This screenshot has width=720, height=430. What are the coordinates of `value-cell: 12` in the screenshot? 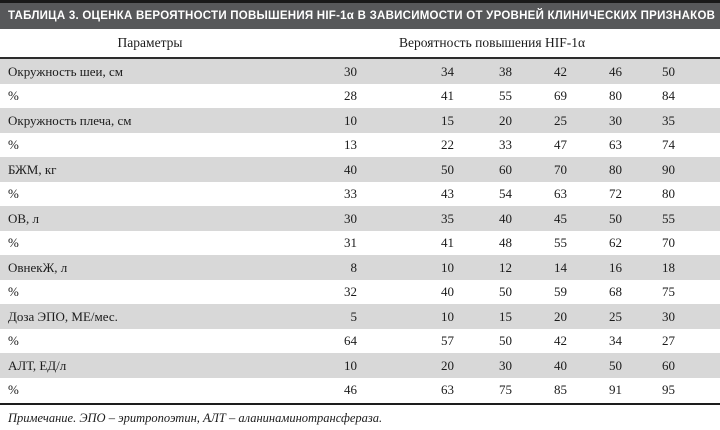 It's located at (483, 267).